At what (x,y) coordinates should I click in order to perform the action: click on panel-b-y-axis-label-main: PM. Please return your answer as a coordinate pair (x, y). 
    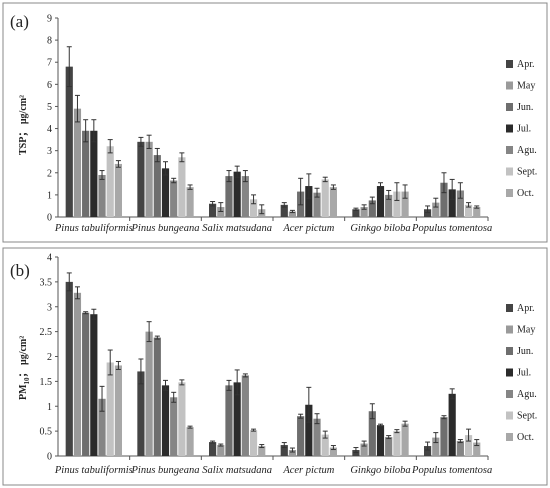
    Looking at the image, I should click on (23, 392).